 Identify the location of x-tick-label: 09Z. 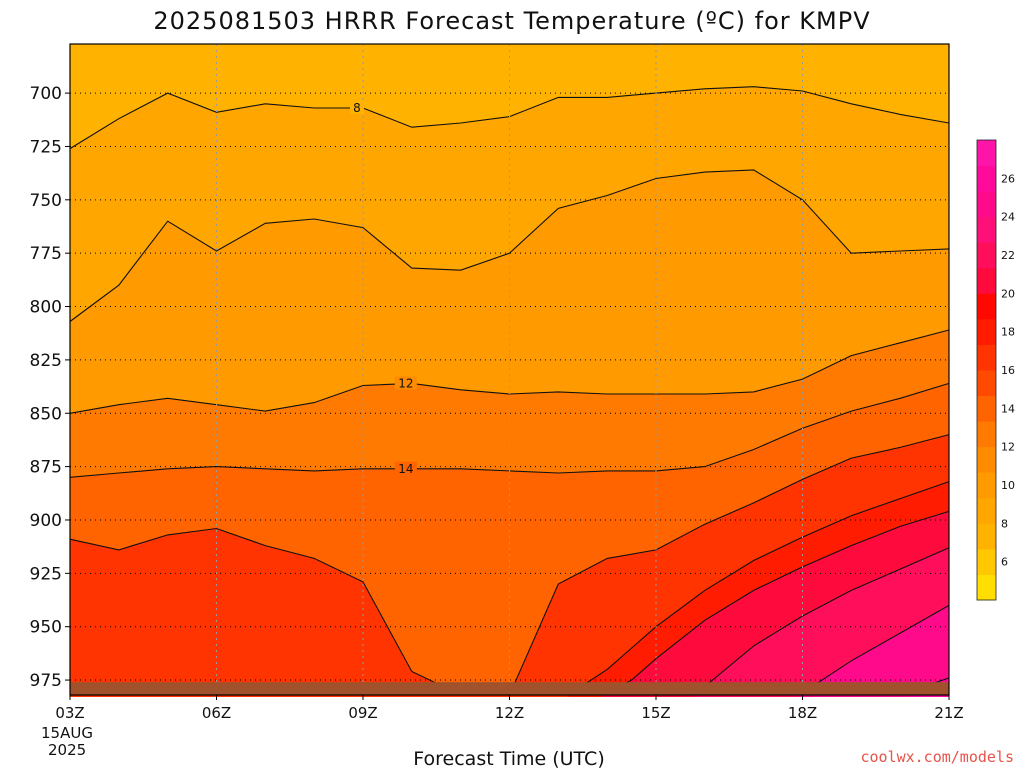
(362, 713).